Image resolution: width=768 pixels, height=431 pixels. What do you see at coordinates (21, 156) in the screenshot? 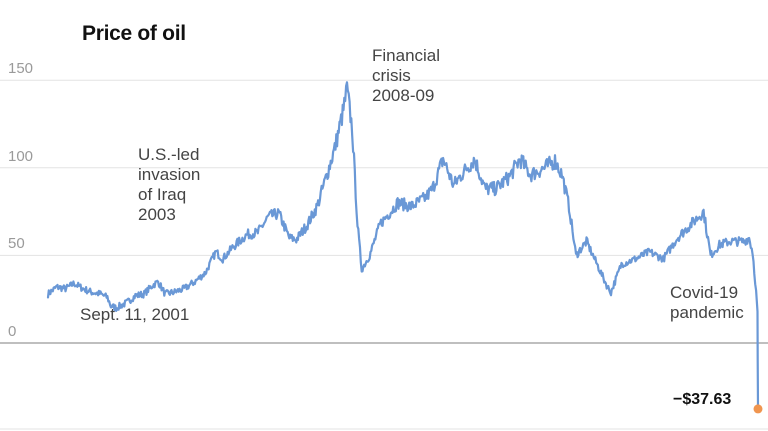
I see `y-tick-label: 100` at bounding box center [21, 156].